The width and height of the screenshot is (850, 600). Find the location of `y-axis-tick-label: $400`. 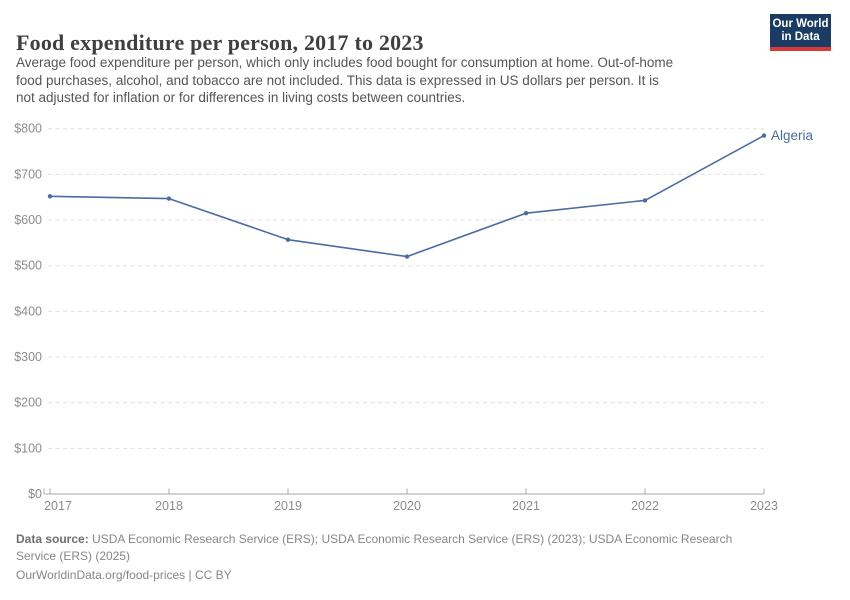

y-axis-tick-label: $400 is located at coordinates (28, 311).